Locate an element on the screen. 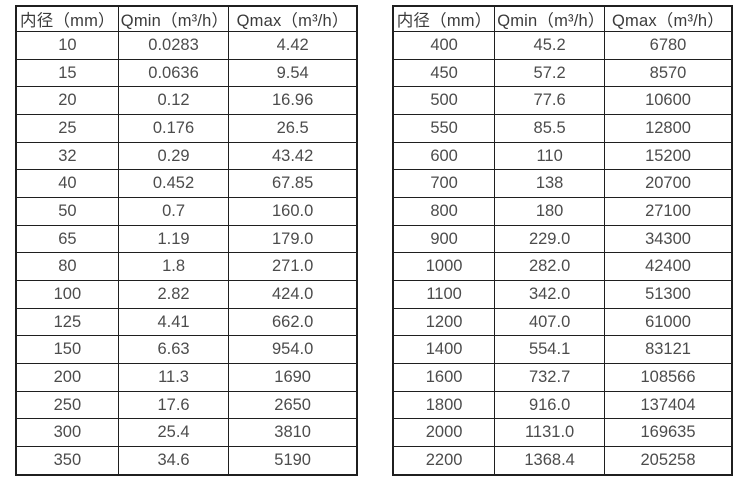 The height and width of the screenshot is (483, 750). table-cell: 26.5 is located at coordinates (293, 128).